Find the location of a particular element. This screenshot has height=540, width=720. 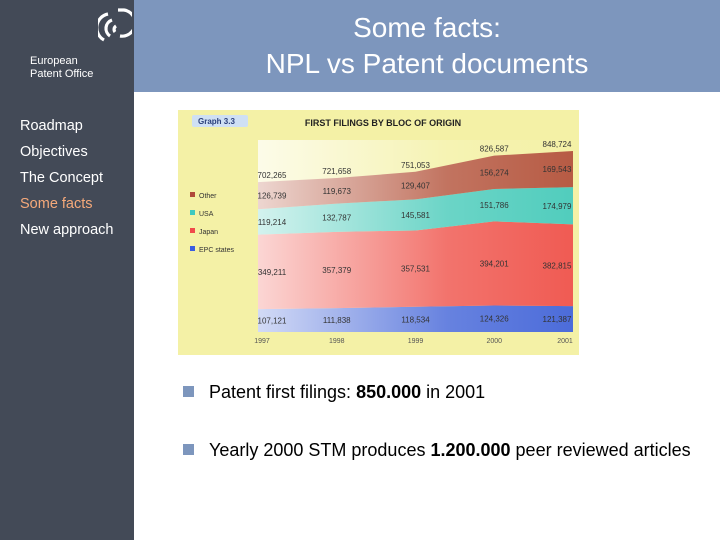

data-label: 156,274 is located at coordinates (494, 172).